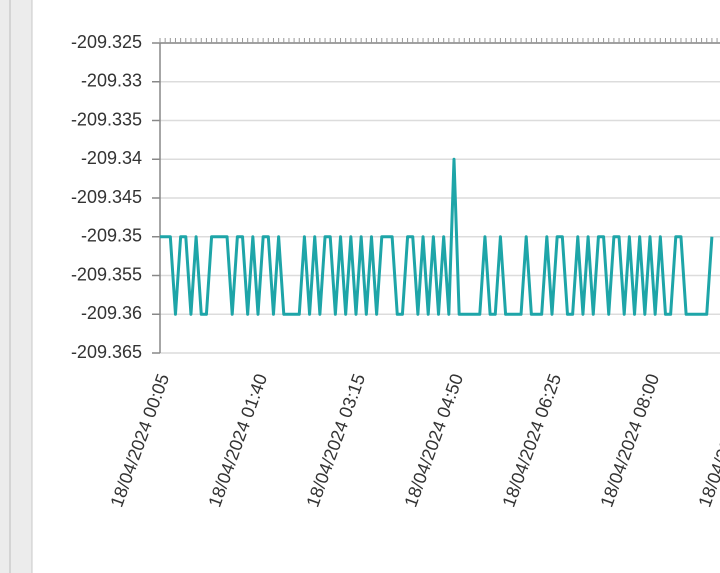  Describe the element at coordinates (111, 313) in the screenshot. I see `y-tick-label: -209.36` at that location.